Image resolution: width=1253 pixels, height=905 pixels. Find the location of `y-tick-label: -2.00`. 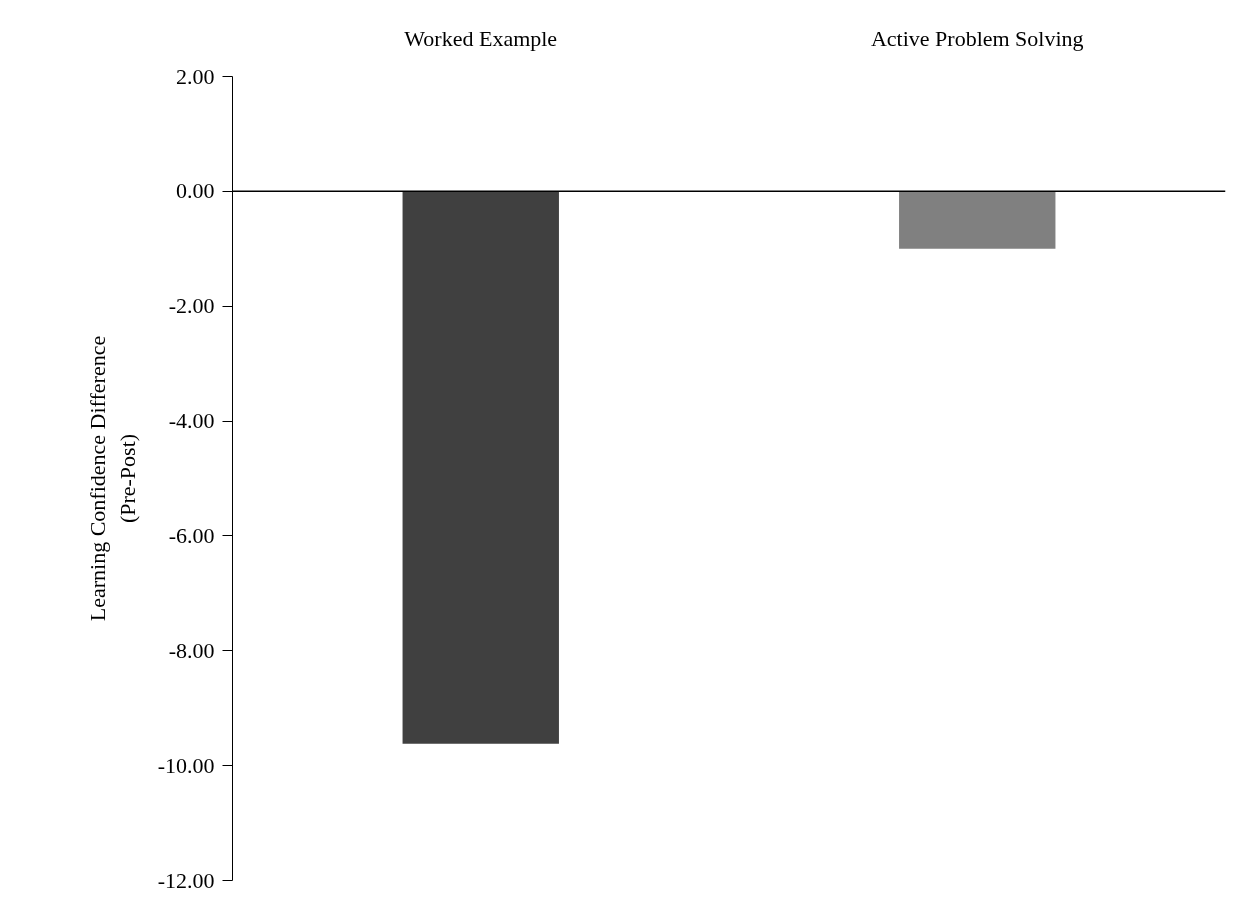

y-tick-label: -2.00 is located at coordinates (191, 306).